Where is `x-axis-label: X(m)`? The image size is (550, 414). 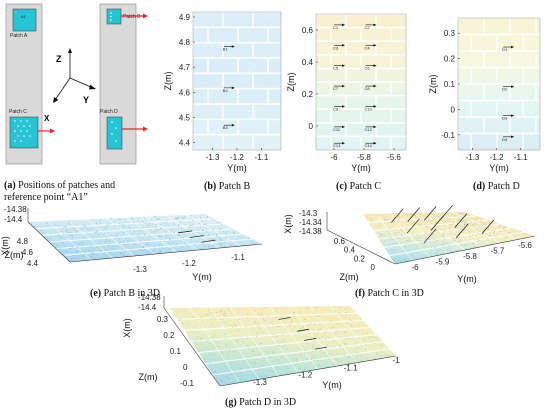
x-axis-label: X(m) is located at coordinates (127, 328).